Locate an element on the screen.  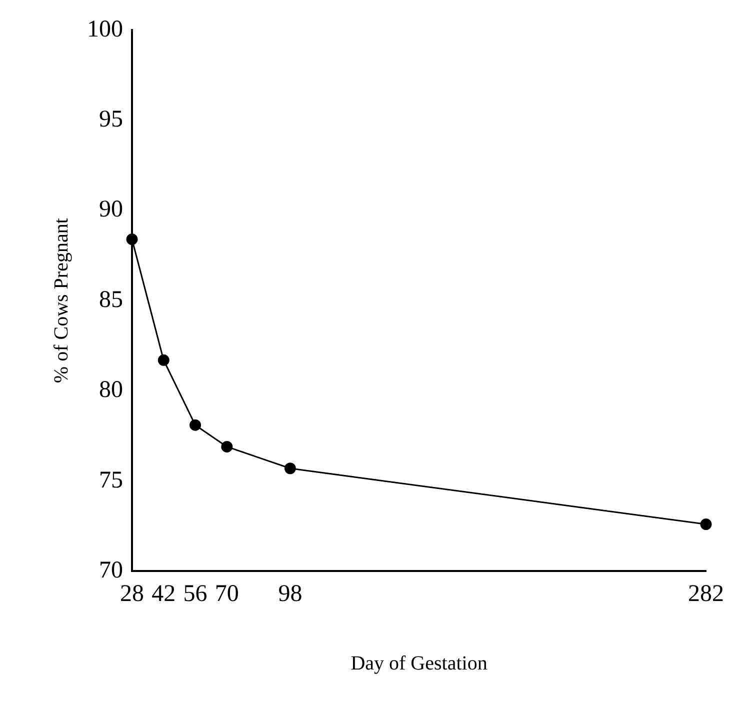
y-tick-label: 75 is located at coordinates (111, 480).